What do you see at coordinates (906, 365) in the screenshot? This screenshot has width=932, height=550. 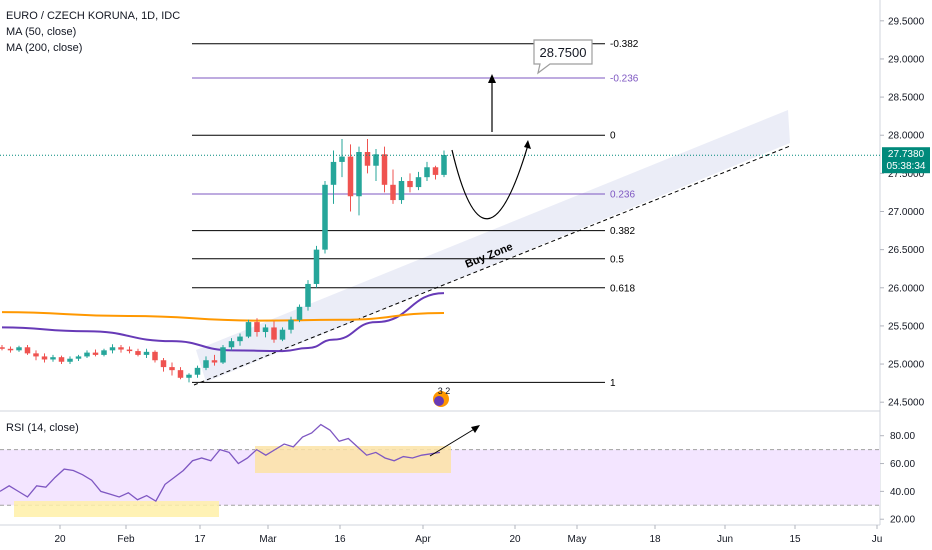 I see `price-axis-label: 25.0000` at bounding box center [906, 365].